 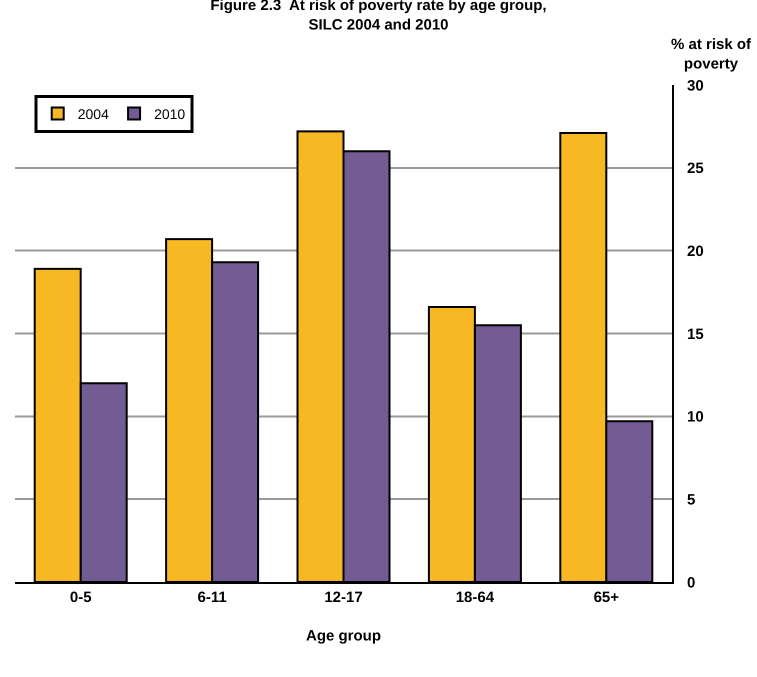 What do you see at coordinates (691, 499) in the screenshot?
I see `y-tick-label: 5` at bounding box center [691, 499].